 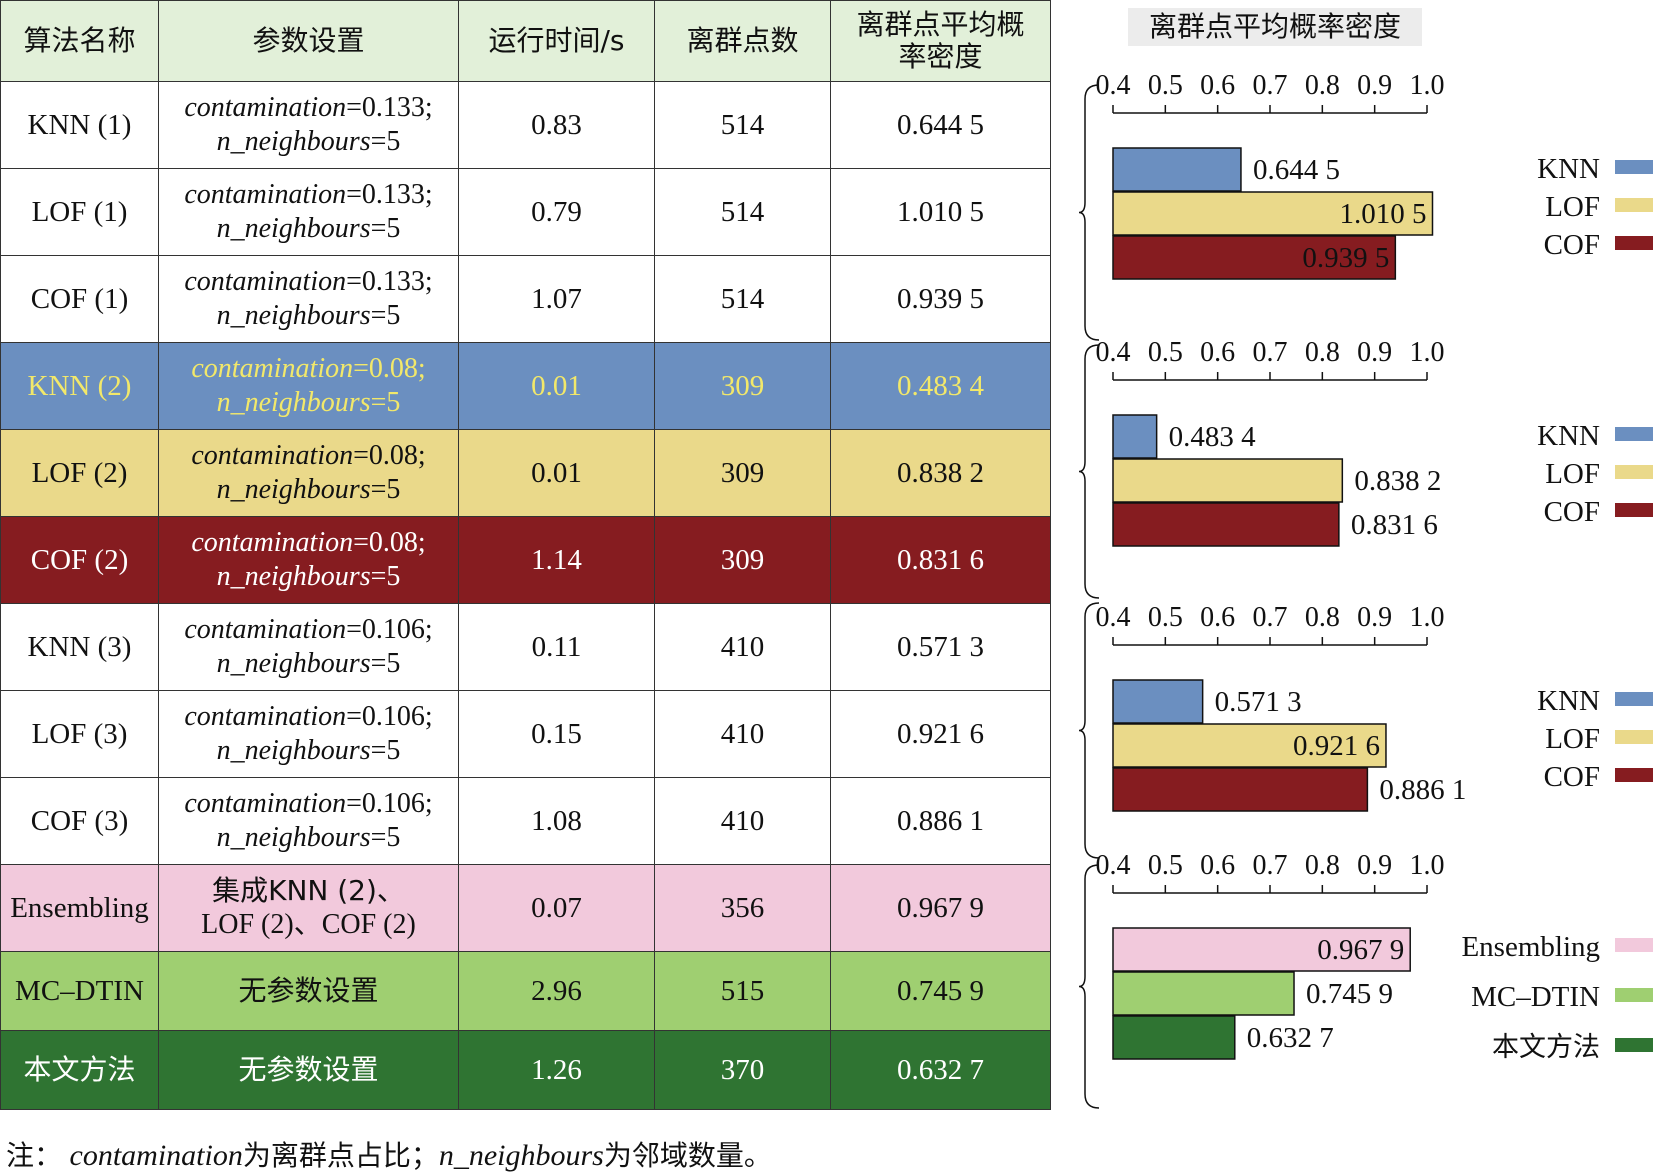 I want to click on cell-parameters: 无参数设置, so click(x=308, y=1070).